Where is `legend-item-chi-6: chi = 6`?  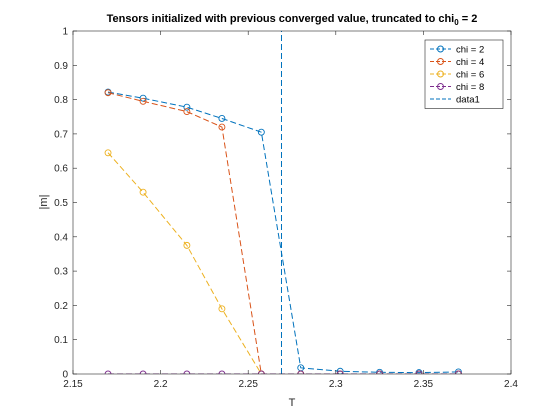
legend-item-chi-6: chi = 6 is located at coordinates (457, 75).